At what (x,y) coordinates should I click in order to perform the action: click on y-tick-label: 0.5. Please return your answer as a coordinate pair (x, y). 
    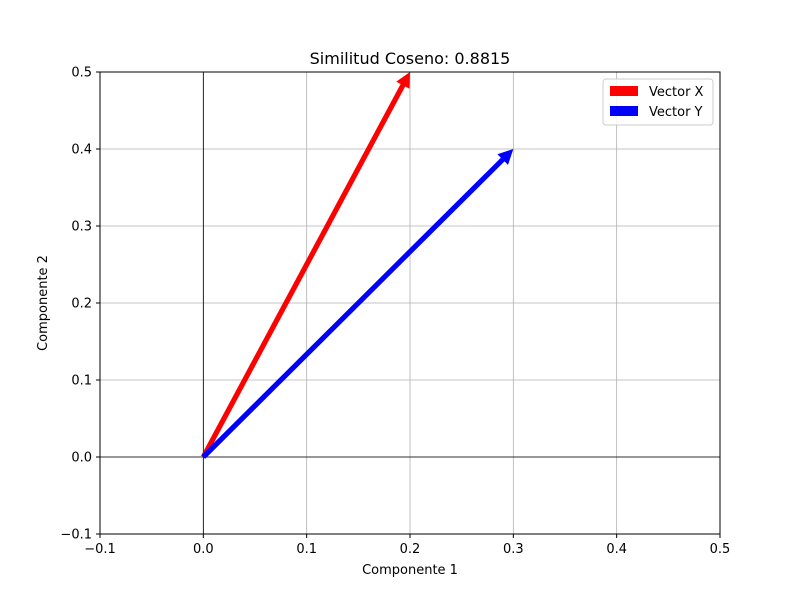
    Looking at the image, I should click on (81, 73).